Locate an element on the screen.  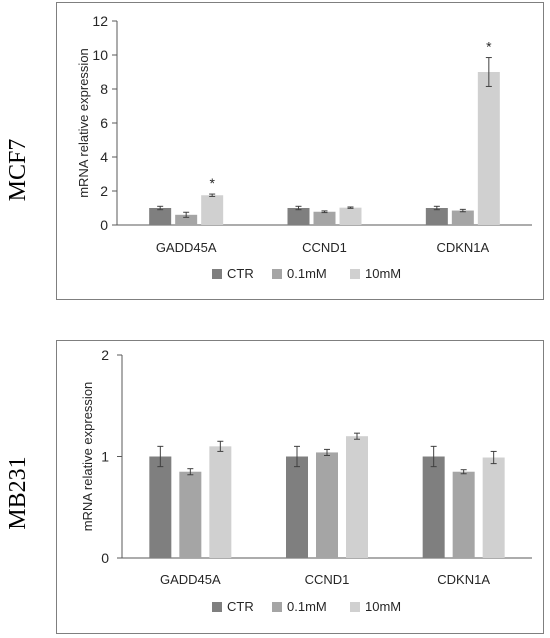
y-tick-label: 12 is located at coordinates (100, 21).